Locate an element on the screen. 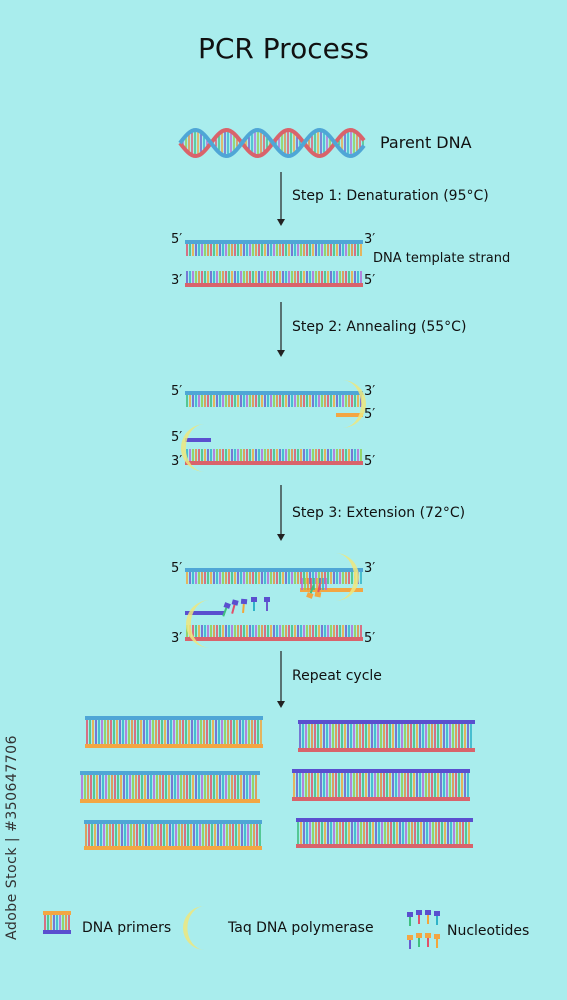 Image resolution: width=567 pixels, height=1000 pixels. step1-label: Step 1: Denaturation (95°C) is located at coordinates (390, 196).